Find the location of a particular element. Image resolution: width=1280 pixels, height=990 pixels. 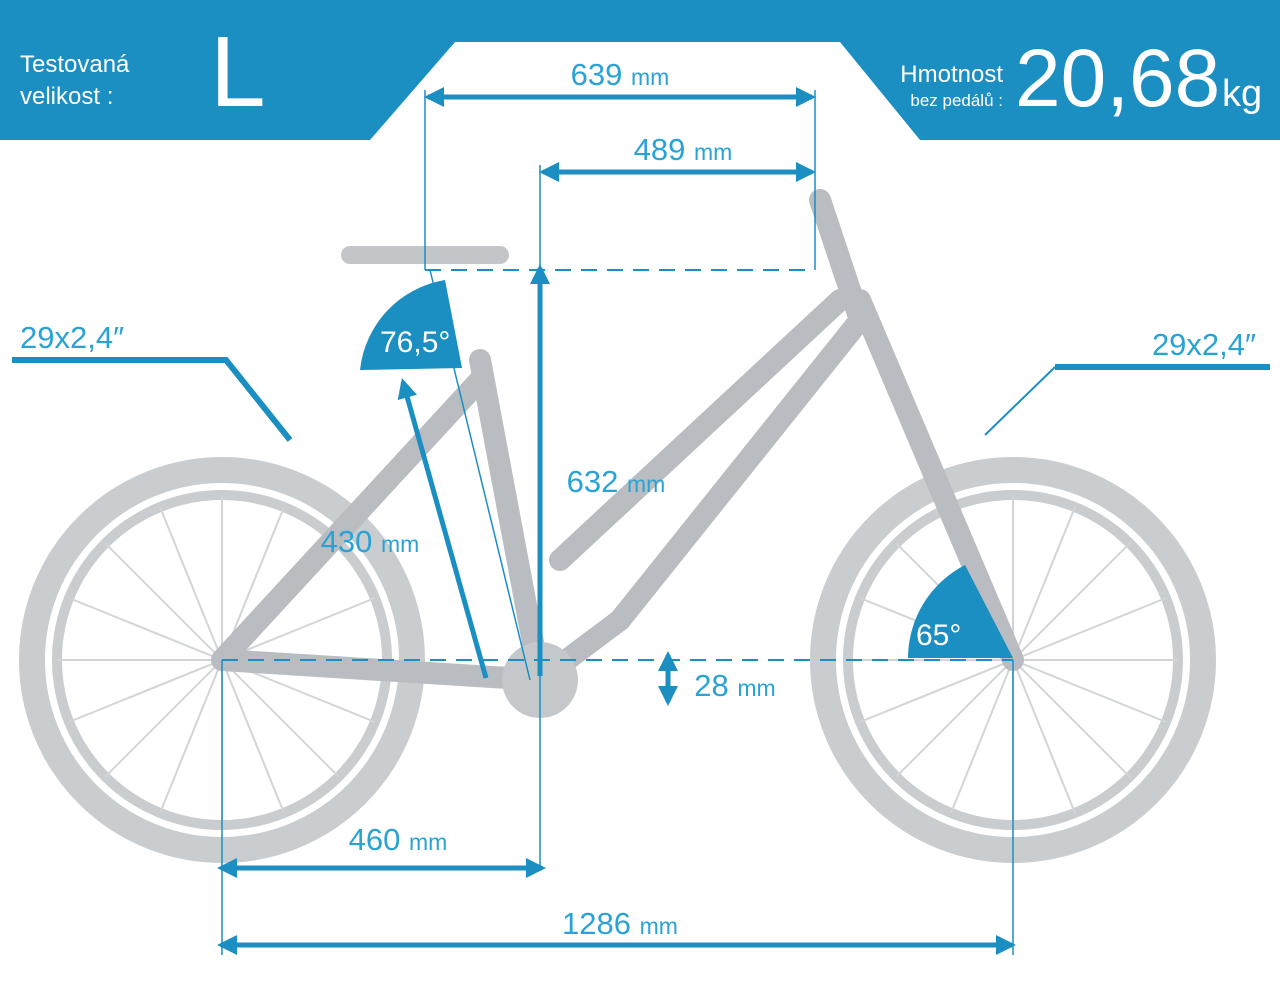

label-part: 632 is located at coordinates (593, 481).